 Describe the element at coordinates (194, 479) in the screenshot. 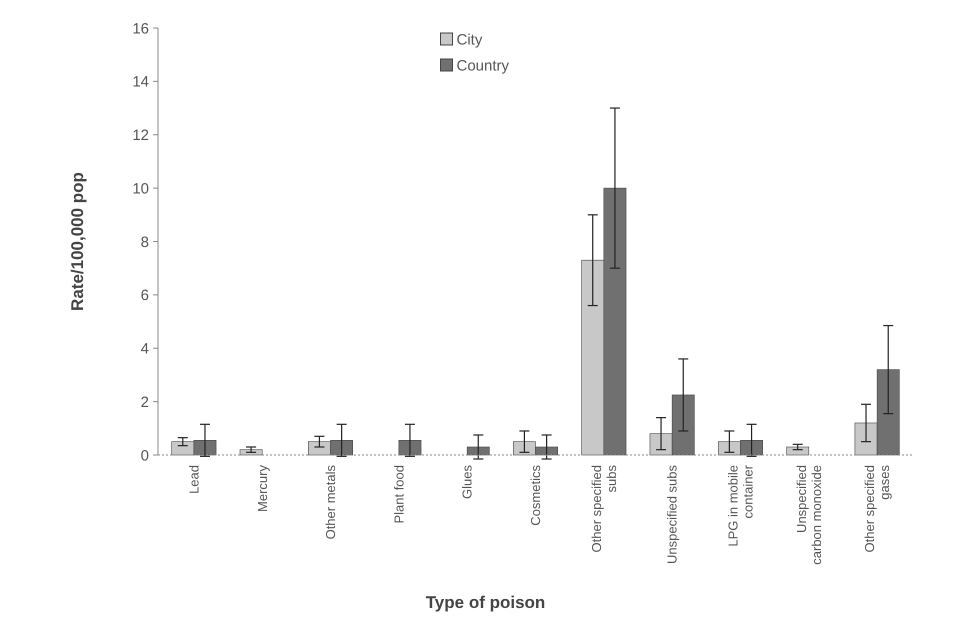

I see `x-tick-label: Lead` at that location.